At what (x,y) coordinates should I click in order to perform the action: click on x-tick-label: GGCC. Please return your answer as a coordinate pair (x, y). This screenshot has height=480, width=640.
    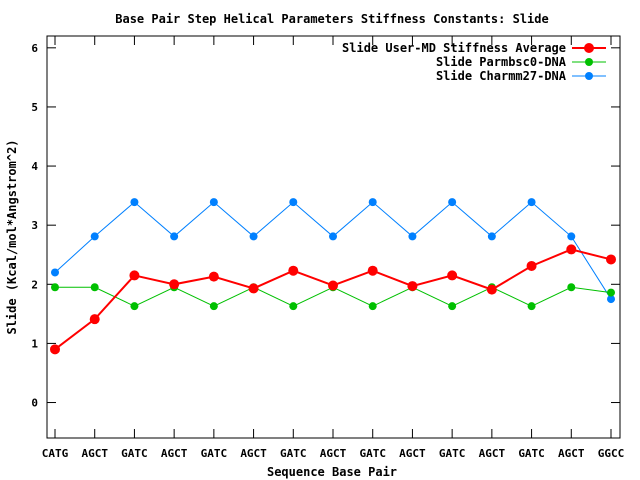
    Looking at the image, I should click on (611, 453).